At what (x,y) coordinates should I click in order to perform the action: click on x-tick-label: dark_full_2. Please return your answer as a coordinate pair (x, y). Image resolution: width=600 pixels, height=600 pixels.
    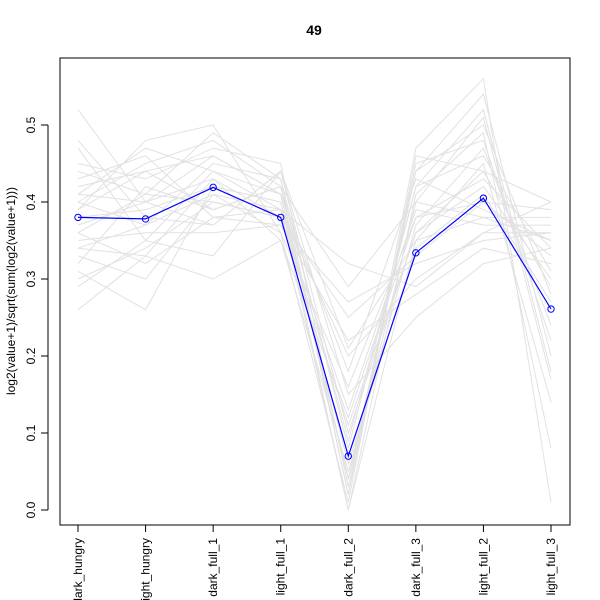
    Looking at the image, I should click on (348, 567).